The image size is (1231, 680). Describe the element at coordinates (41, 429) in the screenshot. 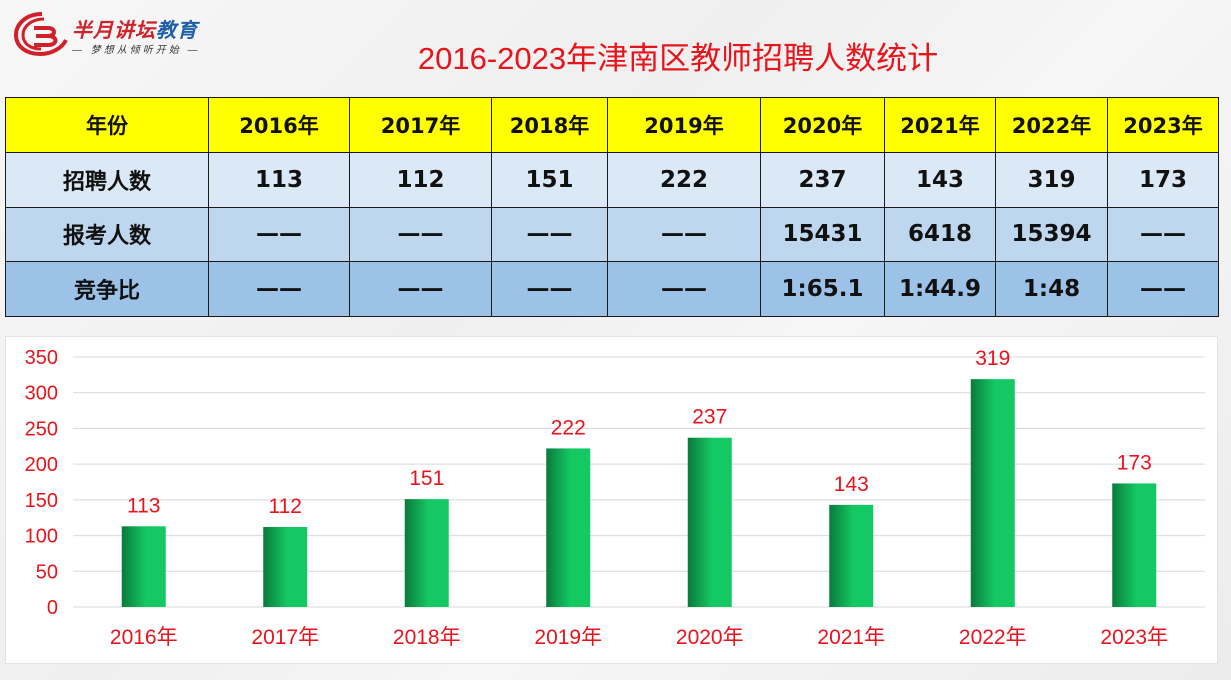

I see `y-tick-label: 250` at that location.